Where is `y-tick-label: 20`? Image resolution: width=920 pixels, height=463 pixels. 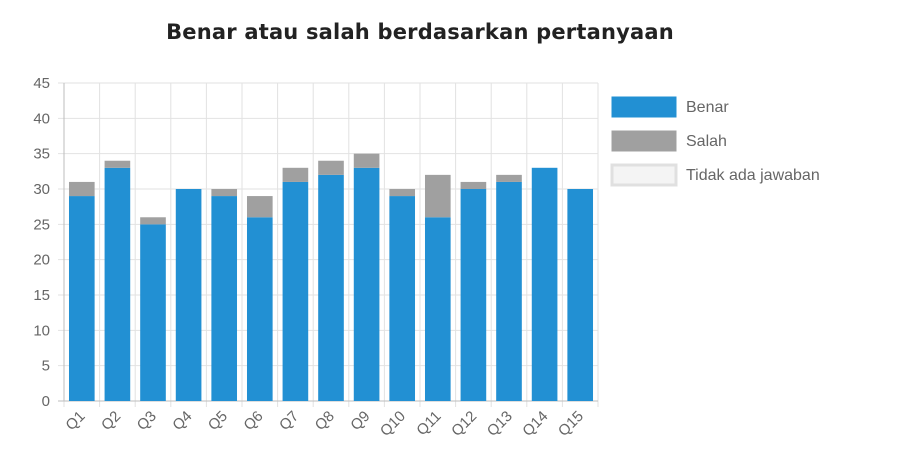
y-tick-label: 20 is located at coordinates (41, 260).